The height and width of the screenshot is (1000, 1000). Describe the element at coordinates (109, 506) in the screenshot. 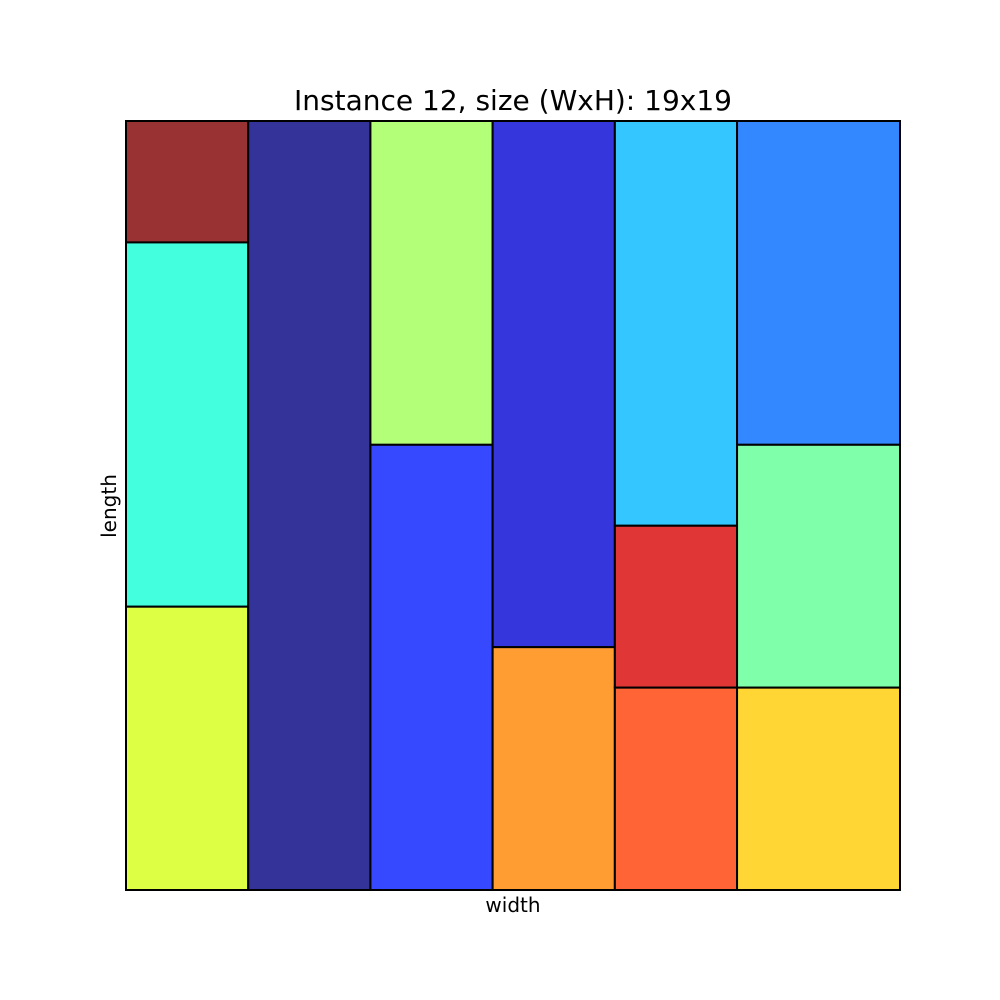

I see `y-axis-label: length` at that location.